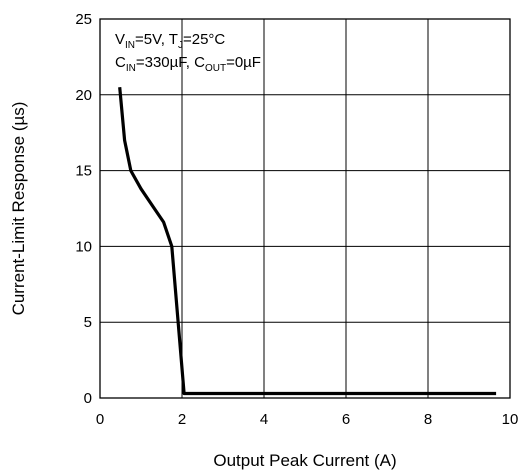 The image size is (529, 474). What do you see at coordinates (100, 419) in the screenshot?
I see `x-tick-label: 0` at bounding box center [100, 419].